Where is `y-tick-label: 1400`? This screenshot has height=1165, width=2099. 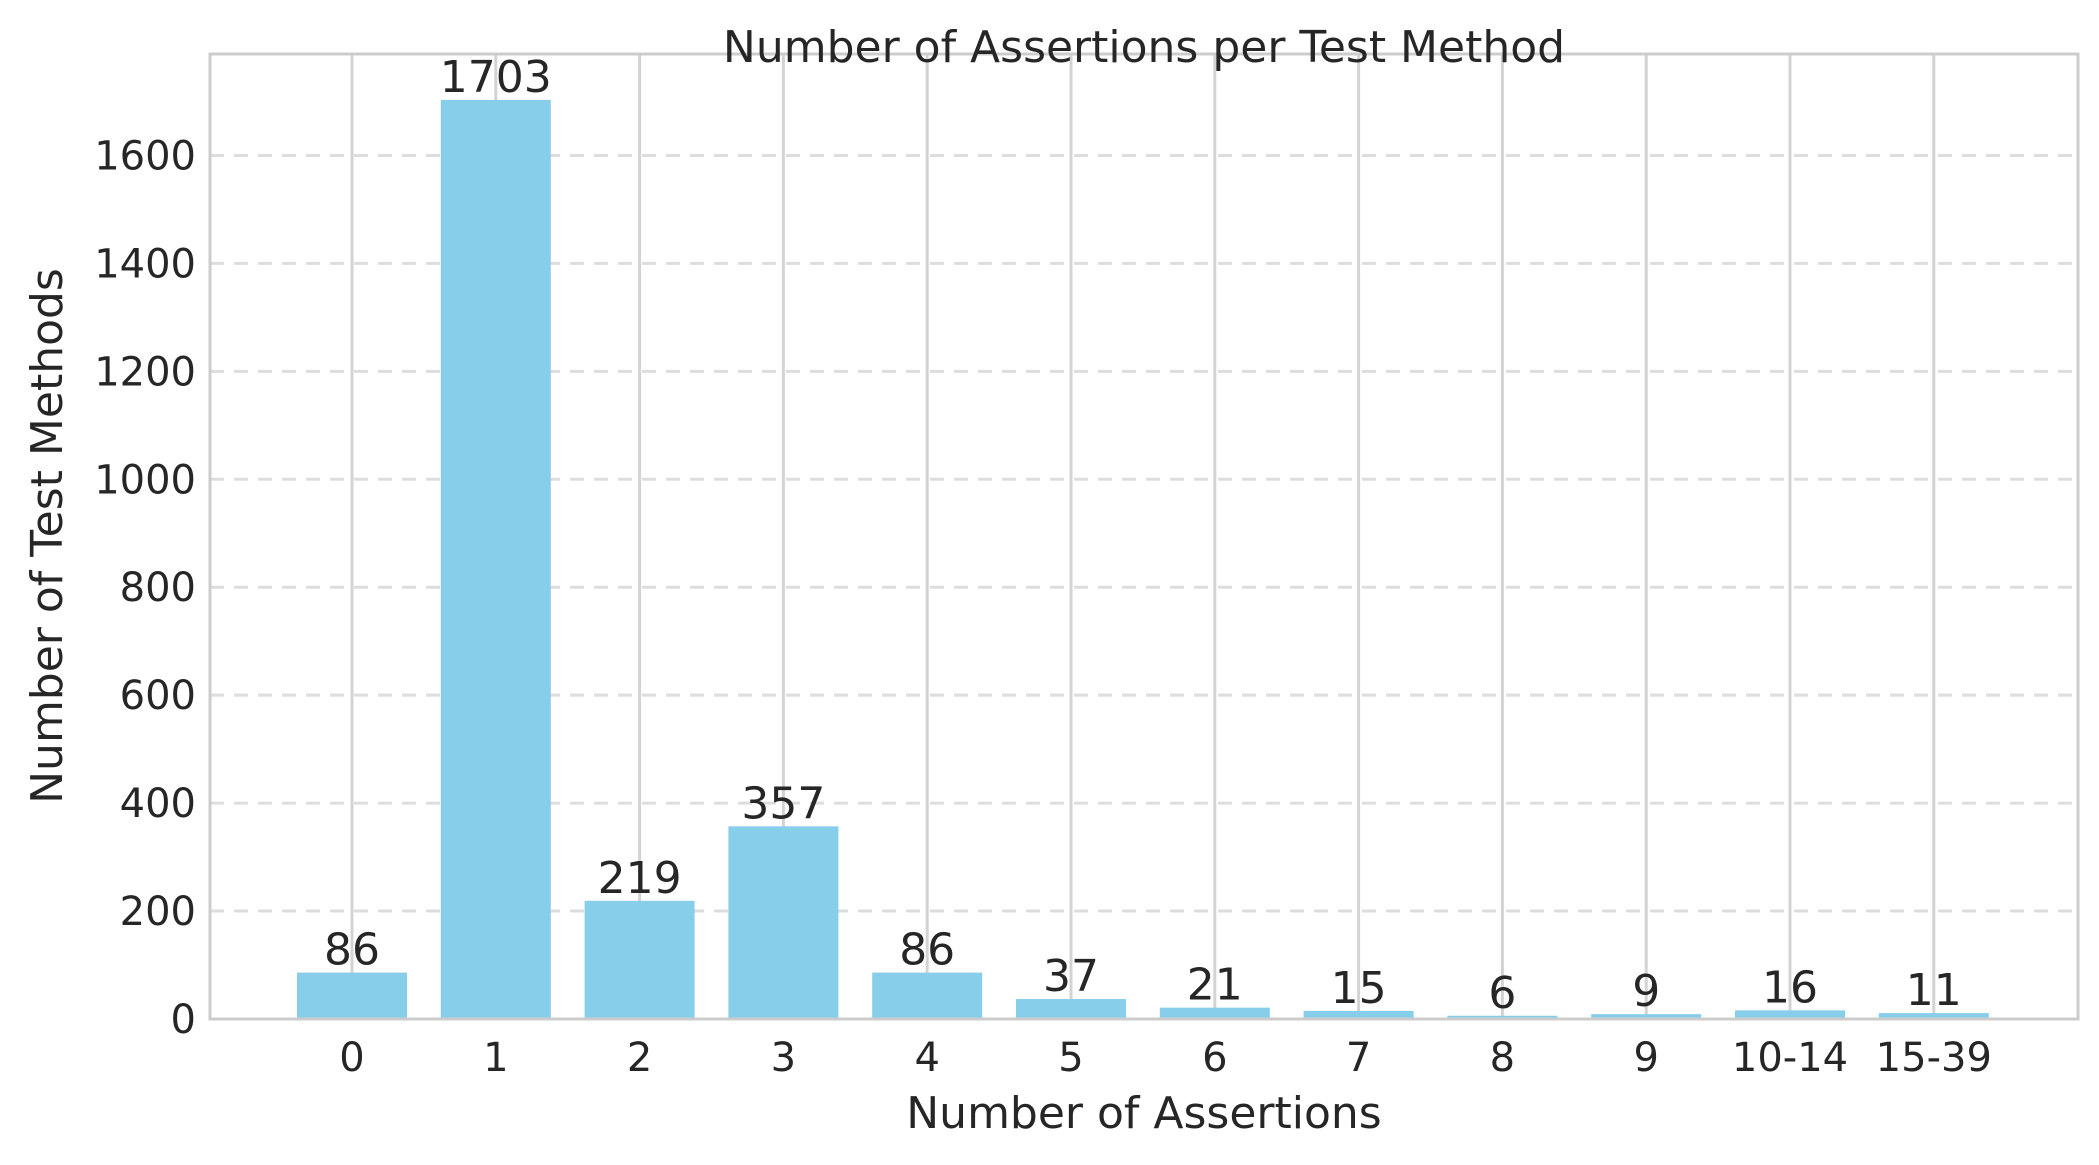
y-tick-label: 1400 is located at coordinates (145, 264).